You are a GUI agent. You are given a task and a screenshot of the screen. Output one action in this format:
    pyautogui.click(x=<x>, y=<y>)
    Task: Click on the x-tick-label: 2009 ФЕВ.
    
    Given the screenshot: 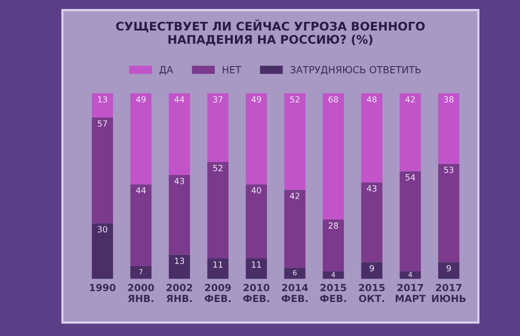 What is the action you would take?
    pyautogui.click(x=217, y=293)
    